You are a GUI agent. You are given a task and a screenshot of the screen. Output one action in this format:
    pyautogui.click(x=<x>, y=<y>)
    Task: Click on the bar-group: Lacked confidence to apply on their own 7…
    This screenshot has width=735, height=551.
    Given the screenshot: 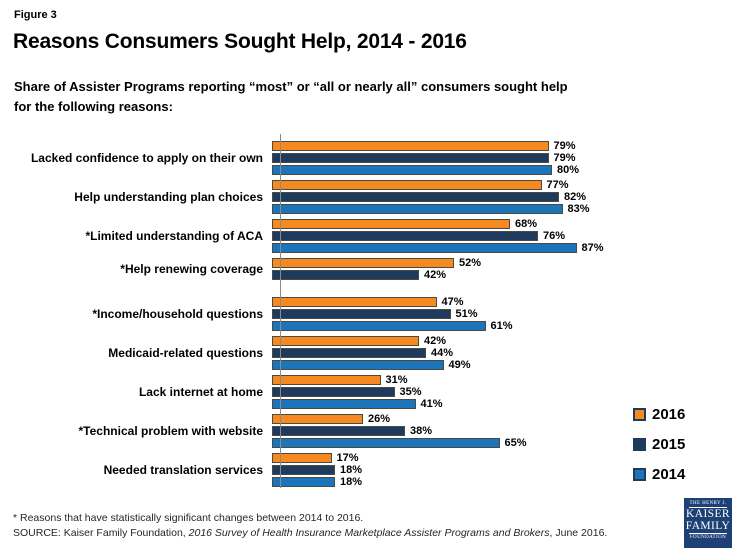 What is the action you would take?
    pyautogui.click(x=367, y=158)
    